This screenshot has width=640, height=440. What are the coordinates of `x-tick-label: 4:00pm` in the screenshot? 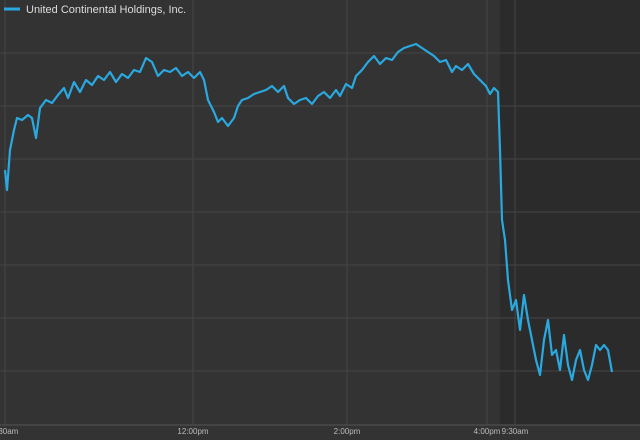 It's located at (487, 431).